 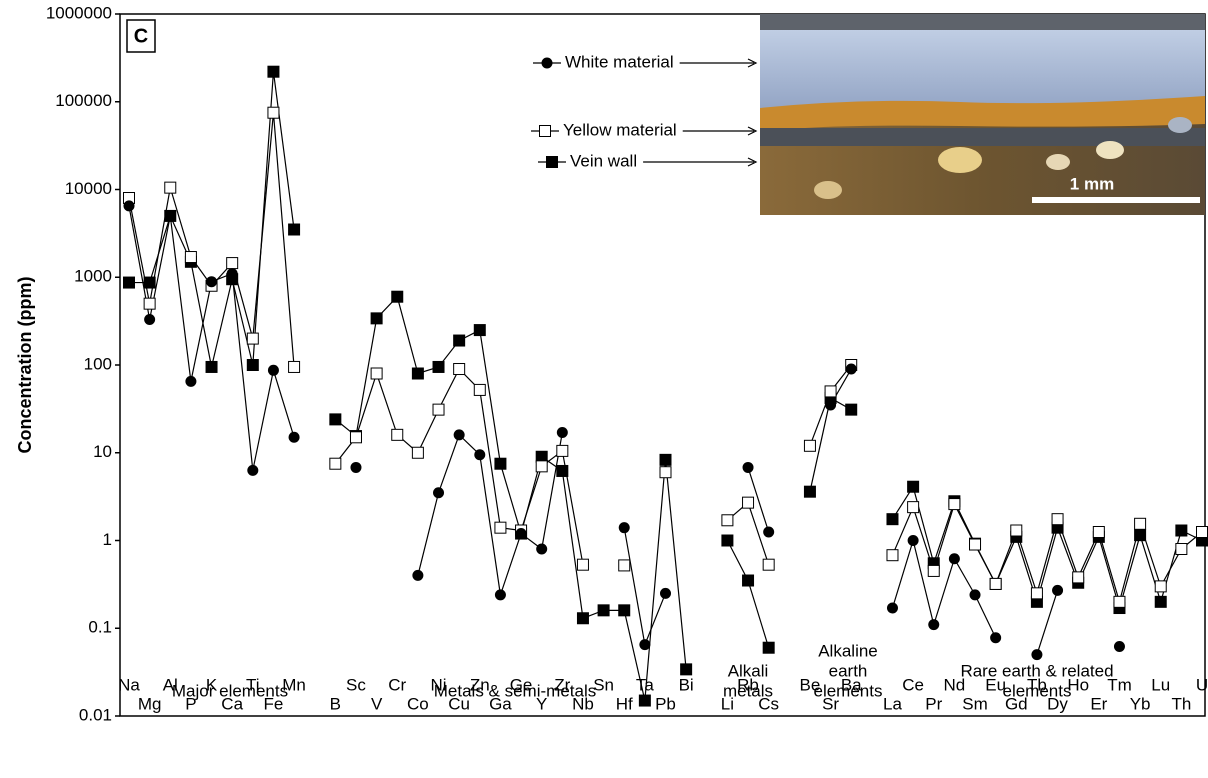 I want to click on x-tick-label: Cr, so click(x=397, y=684).